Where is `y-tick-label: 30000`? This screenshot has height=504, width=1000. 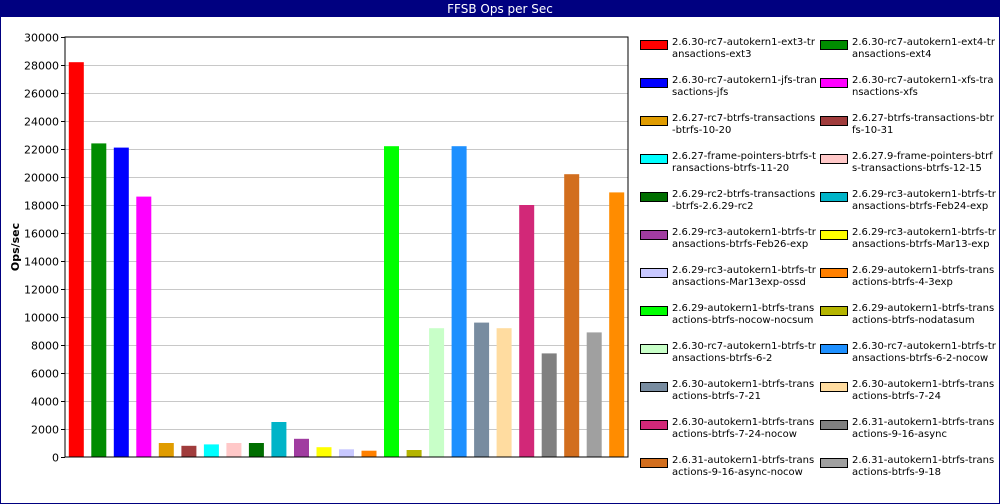
y-tick-label: 30000 is located at coordinates (41, 38).